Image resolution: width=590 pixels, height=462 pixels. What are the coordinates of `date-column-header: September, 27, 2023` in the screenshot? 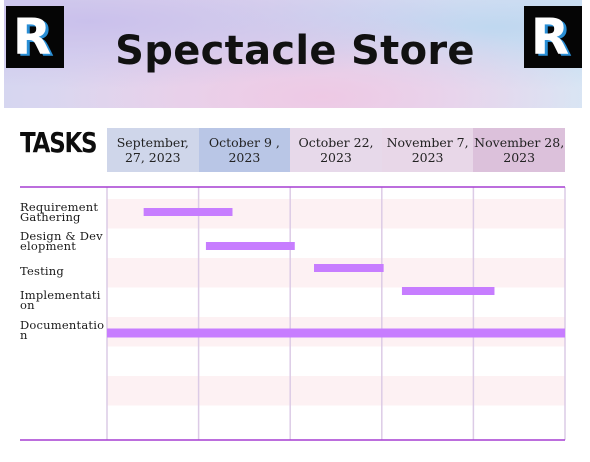 It's located at (153, 150).